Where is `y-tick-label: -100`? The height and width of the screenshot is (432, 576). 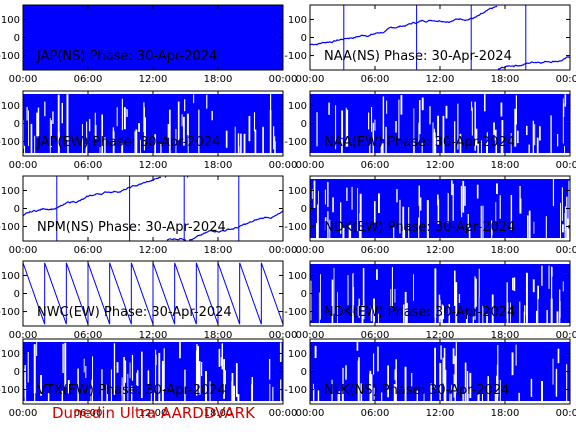
y-tick-label: -100 is located at coordinates (295, 56).